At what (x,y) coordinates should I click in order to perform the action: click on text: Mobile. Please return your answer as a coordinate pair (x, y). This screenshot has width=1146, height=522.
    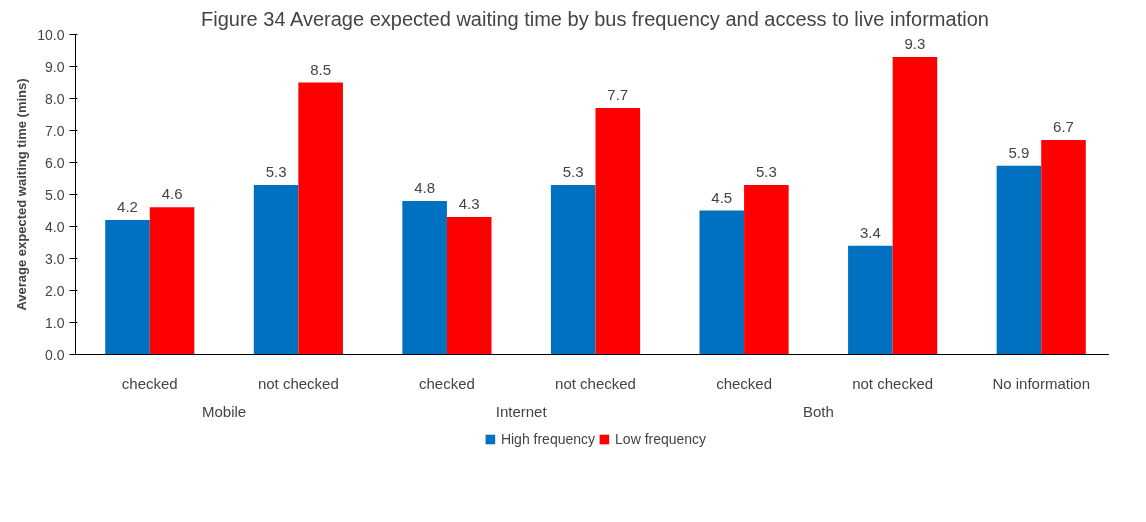
    Looking at the image, I should click on (224, 411).